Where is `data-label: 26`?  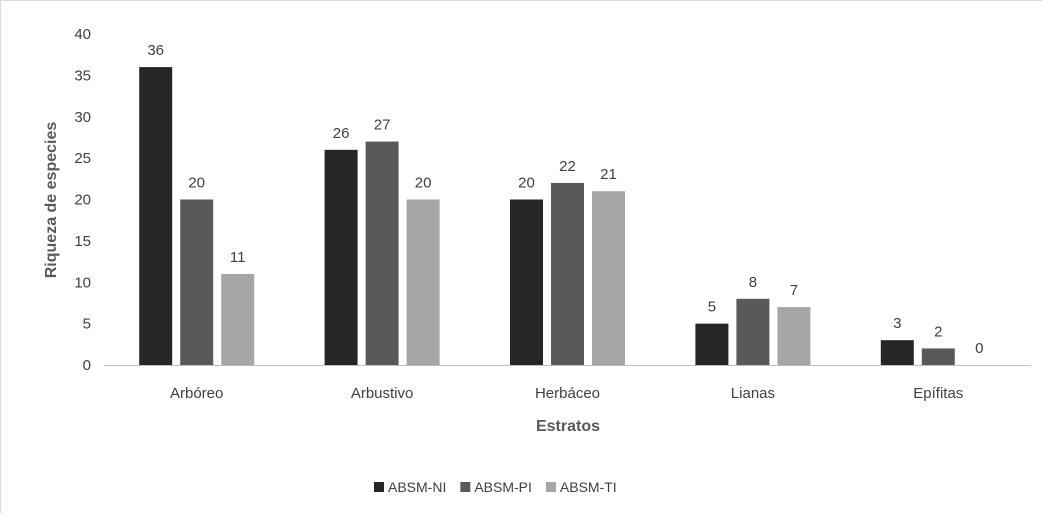 data-label: 26 is located at coordinates (341, 133).